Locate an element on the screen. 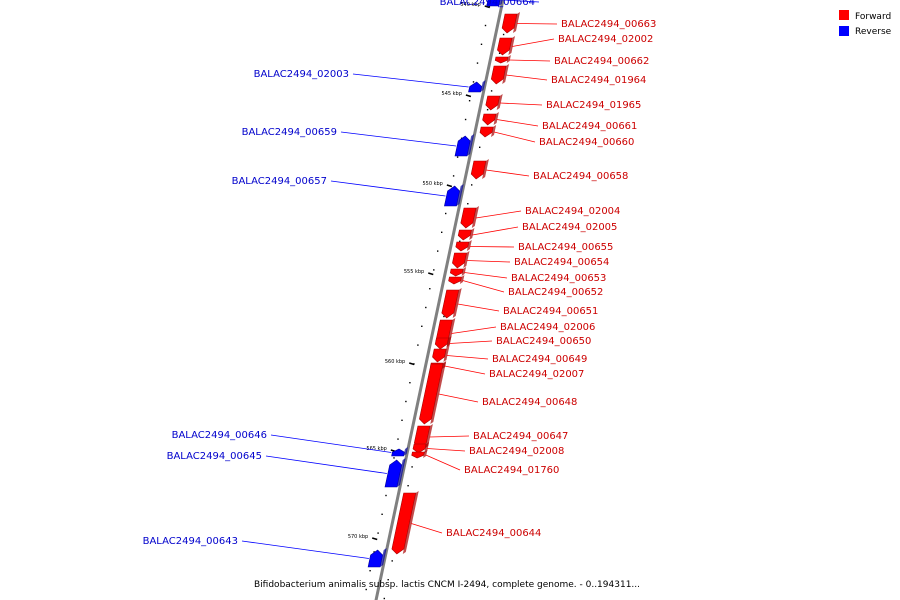 Image resolution: width=900 pixels, height=600 pixels. gene-label: BALAC2494_02008 is located at coordinates (516, 451).